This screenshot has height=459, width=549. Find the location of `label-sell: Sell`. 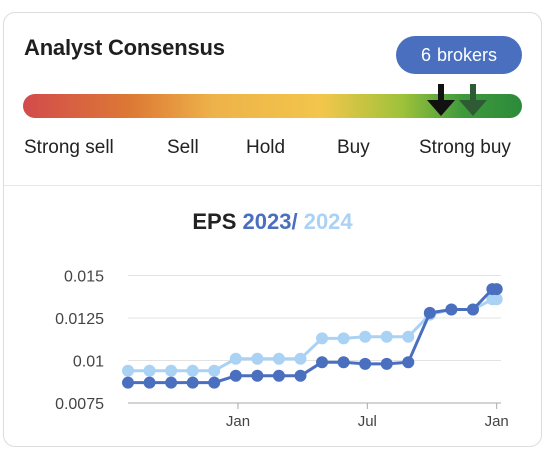

label-sell: Sell is located at coordinates (183, 147).